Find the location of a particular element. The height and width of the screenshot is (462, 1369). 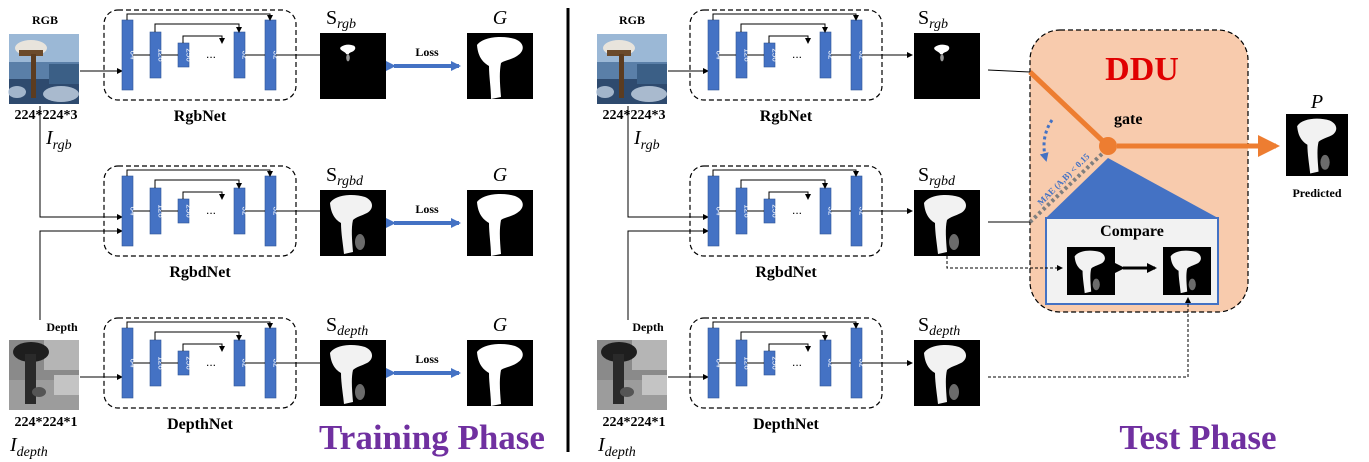

training-phase-title: Training Phase is located at coordinates (432, 437).